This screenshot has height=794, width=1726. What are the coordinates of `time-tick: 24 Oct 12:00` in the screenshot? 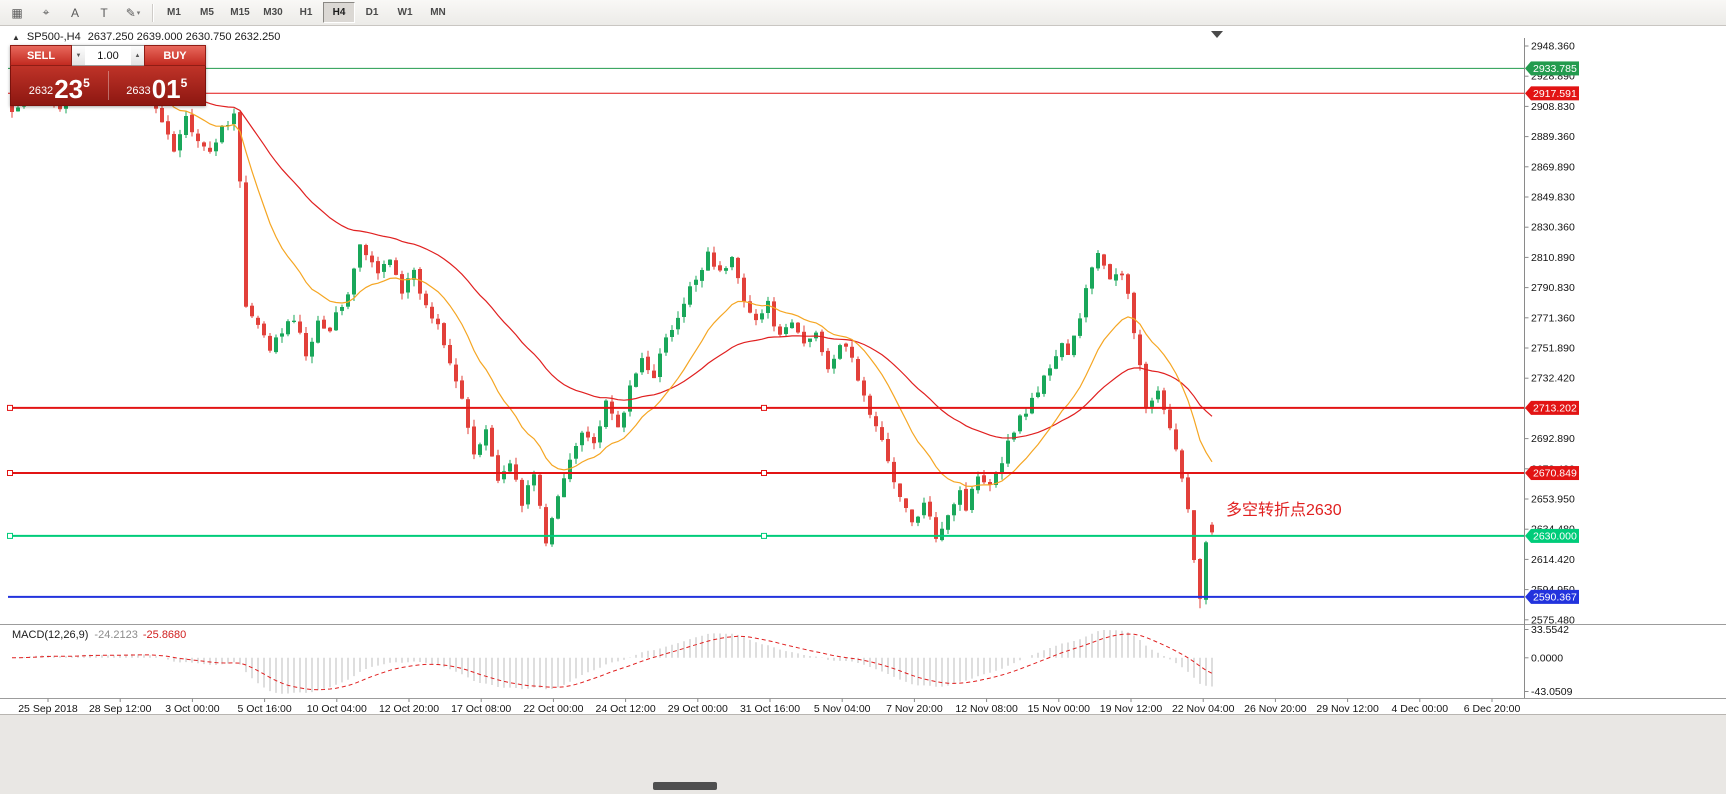 It's located at (626, 708).